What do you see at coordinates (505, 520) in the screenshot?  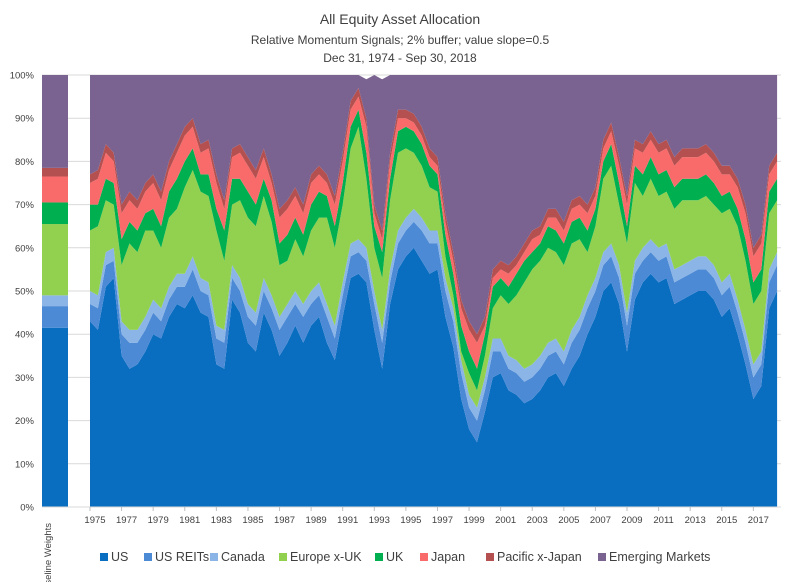 I see `x-tick-label: 2001` at bounding box center [505, 520].